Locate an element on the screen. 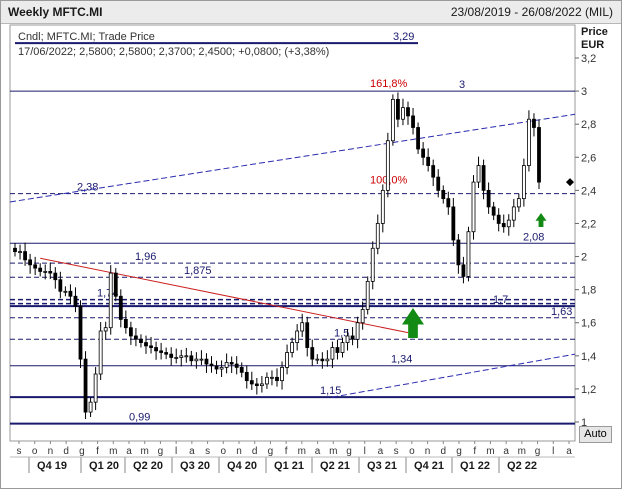 The height and width of the screenshot is (489, 622). red-trendline is located at coordinates (224, 295).